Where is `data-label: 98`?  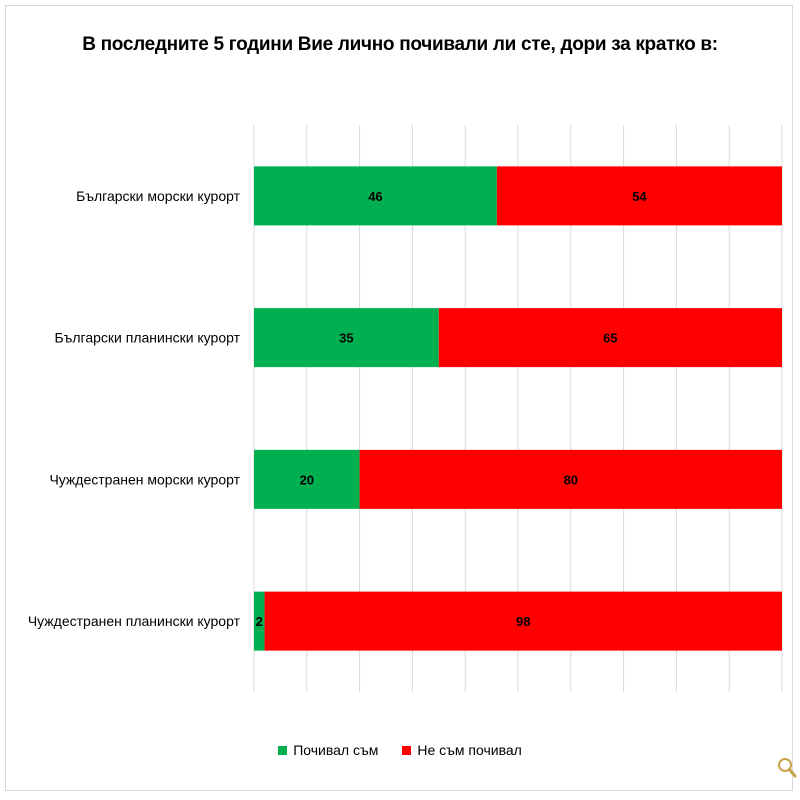 data-label: 98 is located at coordinates (523, 621).